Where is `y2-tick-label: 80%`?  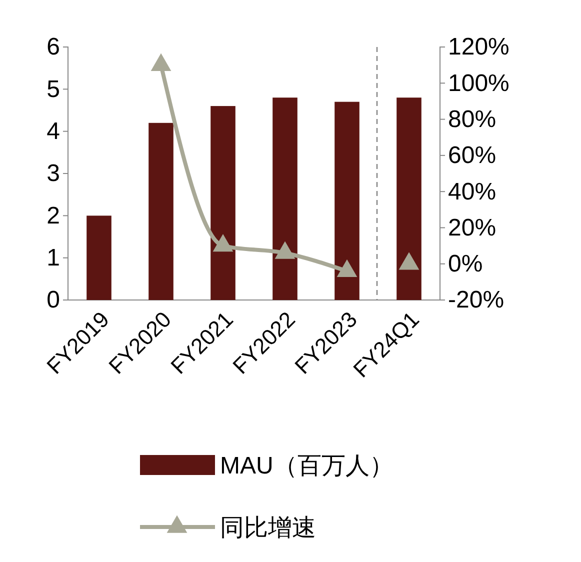
y2-tick-label: 80% is located at coordinates (472, 119).